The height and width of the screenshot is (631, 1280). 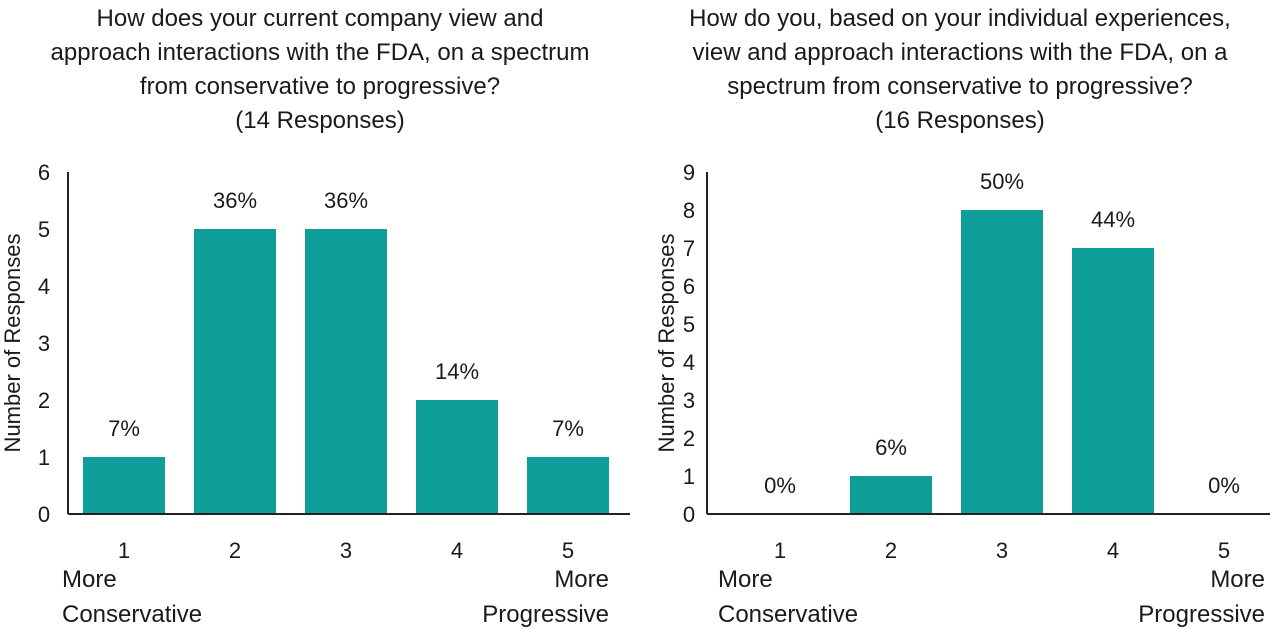 What do you see at coordinates (320, 86) in the screenshot?
I see `chart-title-line-3: from conservative to progressive?` at bounding box center [320, 86].